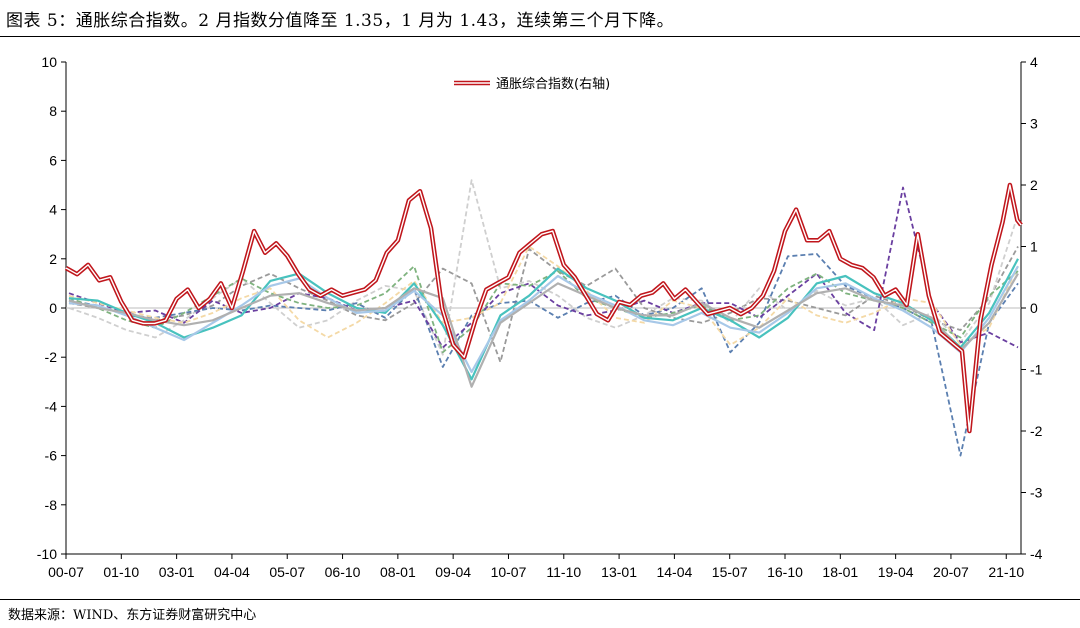 The width and height of the screenshot is (1080, 628). What do you see at coordinates (132, 615) in the screenshot?
I see `source-note: 数据来源：WIND、东方证券财富研究中心` at bounding box center [132, 615].